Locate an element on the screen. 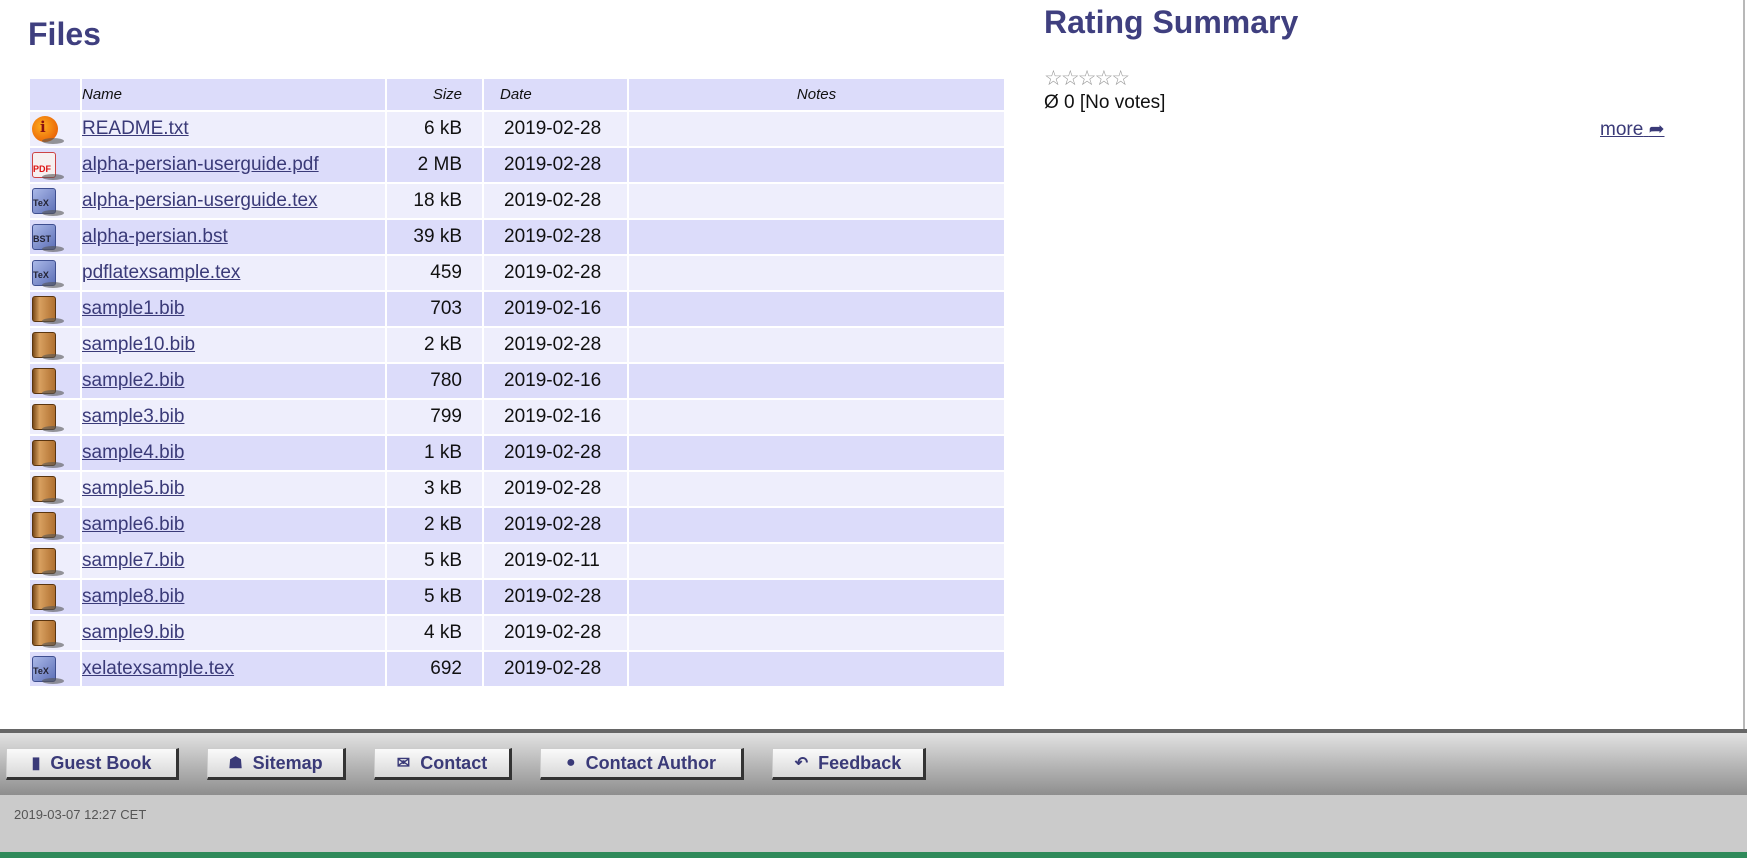 The width and height of the screenshot is (1747, 858). file-link: README.txt is located at coordinates (135, 128).